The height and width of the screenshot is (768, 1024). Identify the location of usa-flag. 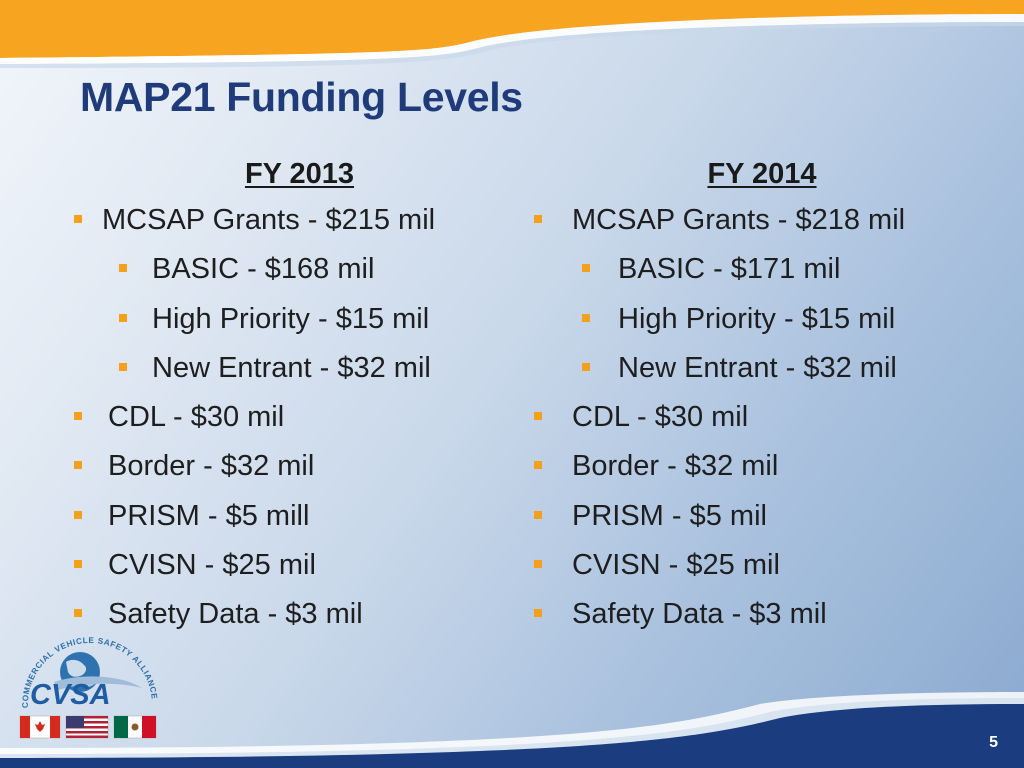
(87, 727).